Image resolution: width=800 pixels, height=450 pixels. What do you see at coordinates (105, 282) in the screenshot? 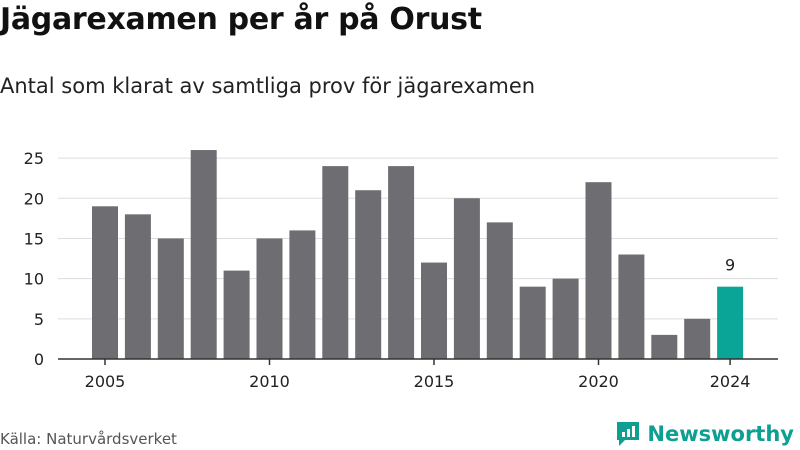
I see `bar-2005` at bounding box center [105, 282].